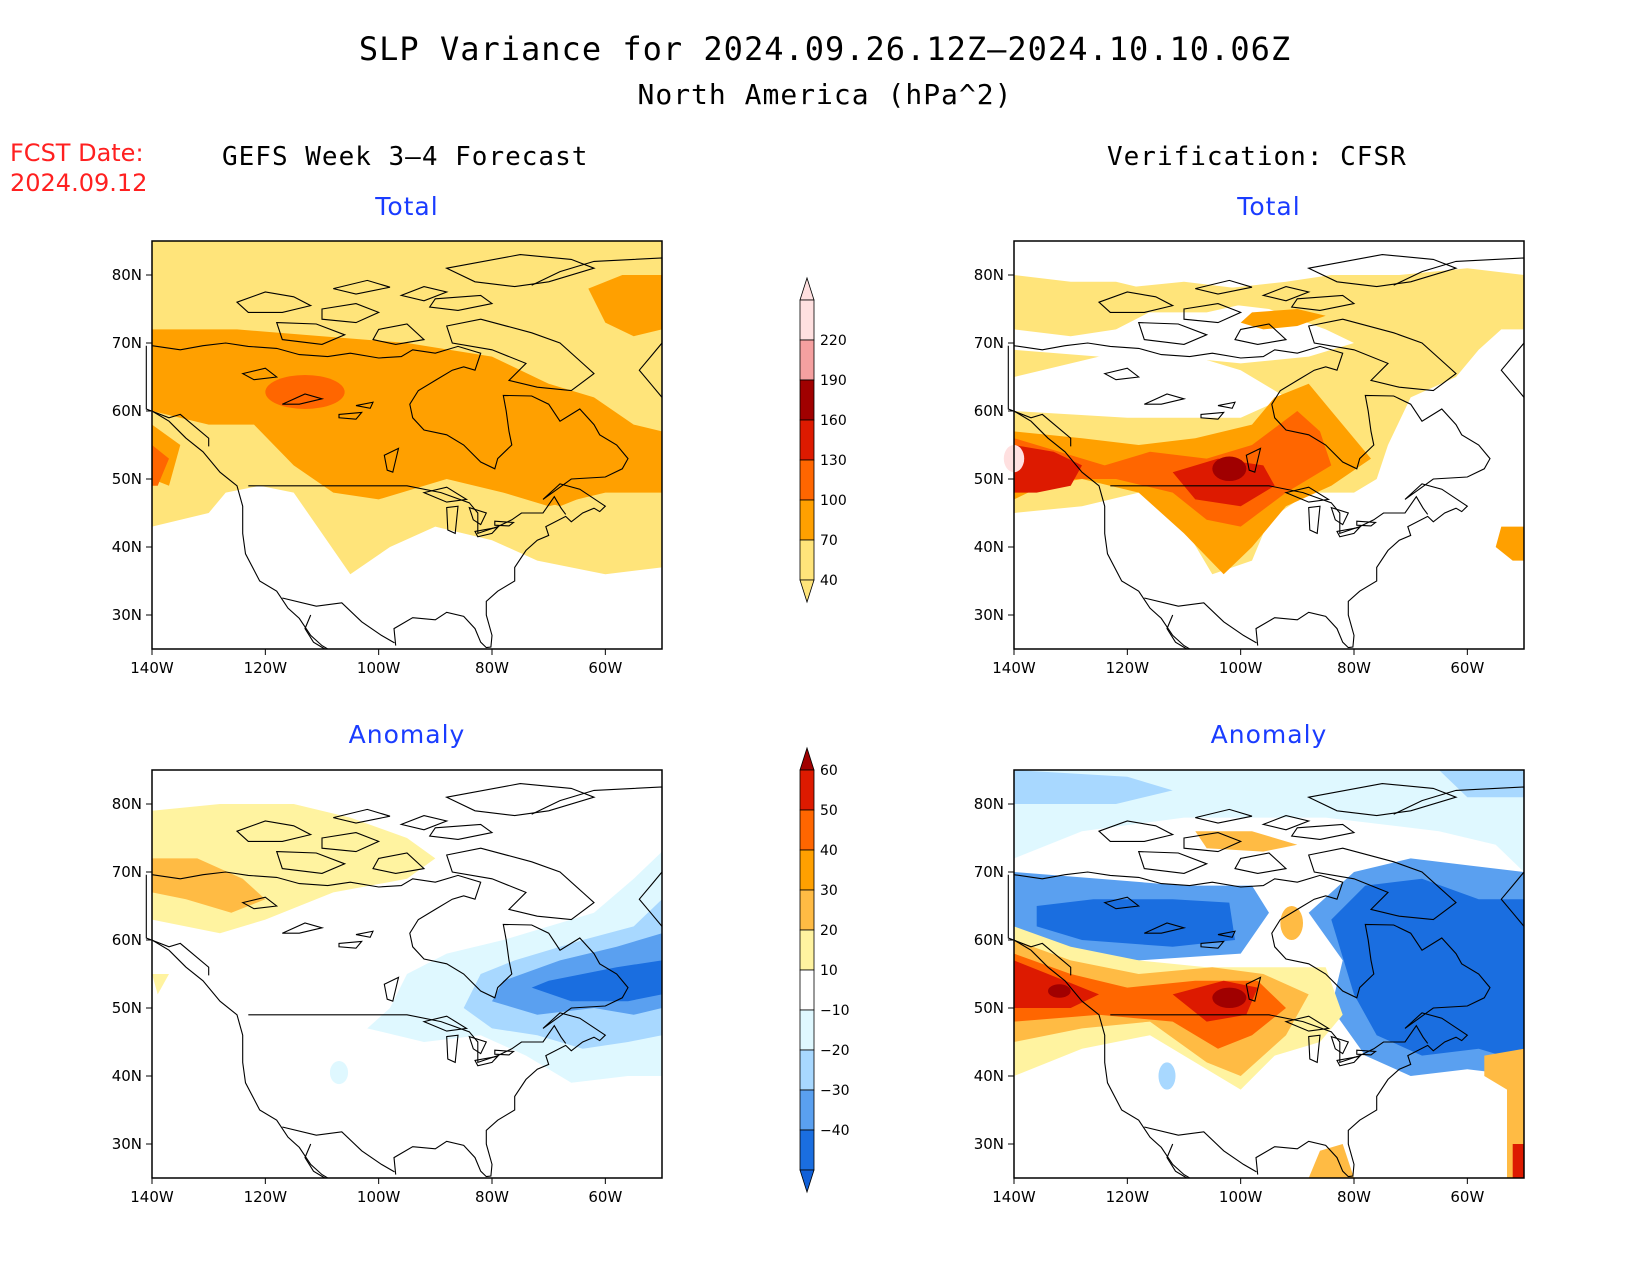 This screenshot has width=1650, height=1275. What do you see at coordinates (835, 1051) in the screenshot?
I see `colorbar-label: −20` at bounding box center [835, 1051].